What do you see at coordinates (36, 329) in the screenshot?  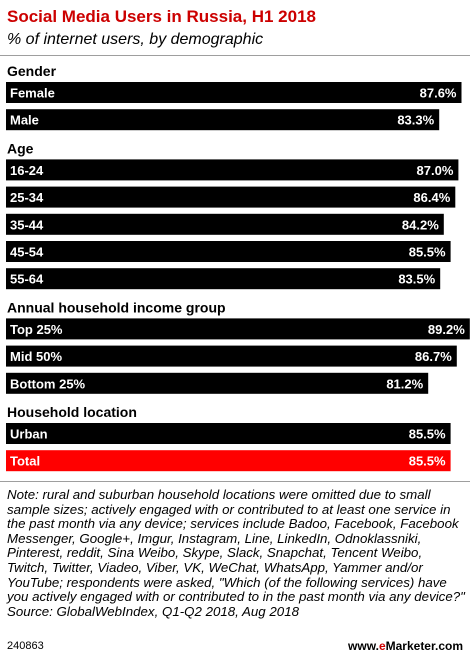 I see `bar-category-label: Top 25%` at bounding box center [36, 329].